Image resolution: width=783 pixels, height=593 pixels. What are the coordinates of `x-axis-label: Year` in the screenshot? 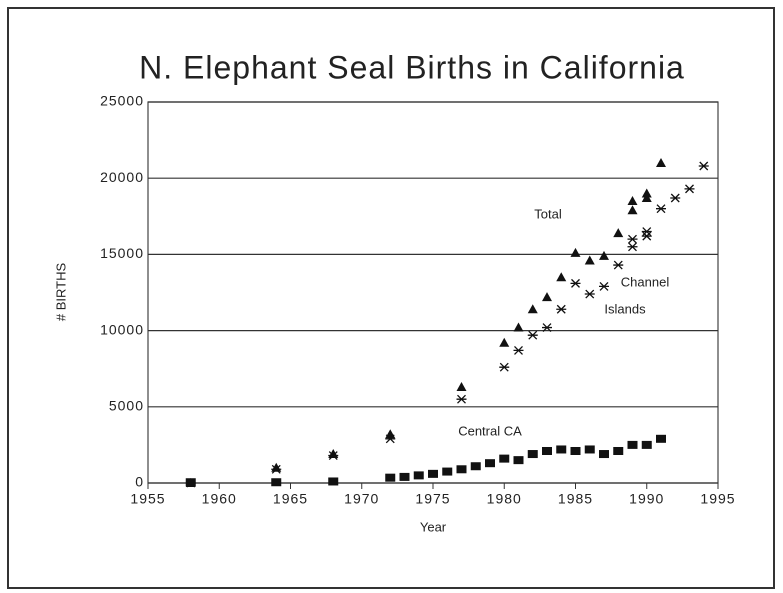 It's located at (433, 526).